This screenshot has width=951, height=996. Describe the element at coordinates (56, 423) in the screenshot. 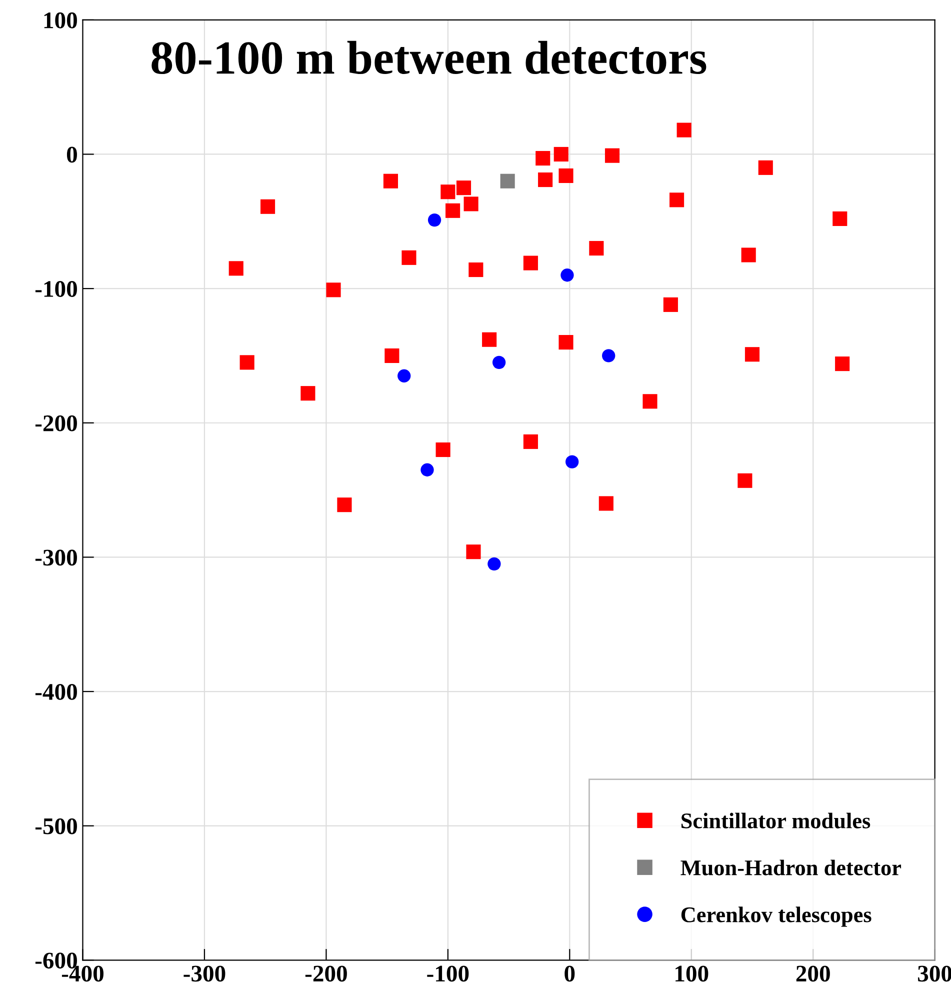

I see `y-tick-label: -200` at that location.